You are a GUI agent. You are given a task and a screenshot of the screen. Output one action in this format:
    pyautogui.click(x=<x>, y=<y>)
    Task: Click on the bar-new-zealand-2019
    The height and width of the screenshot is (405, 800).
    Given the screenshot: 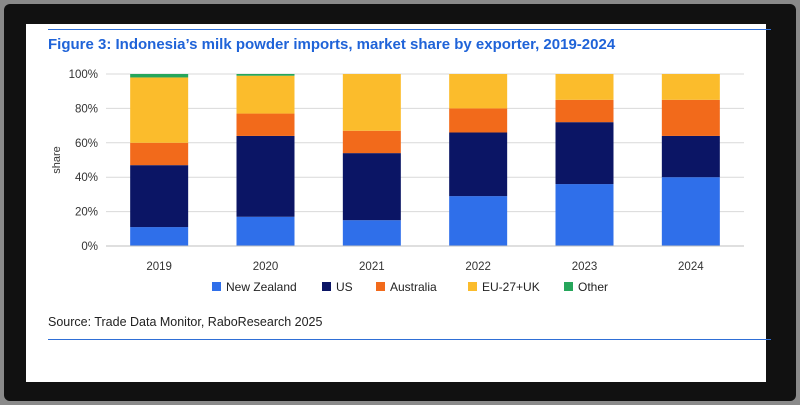 What is the action you would take?
    pyautogui.click(x=159, y=236)
    